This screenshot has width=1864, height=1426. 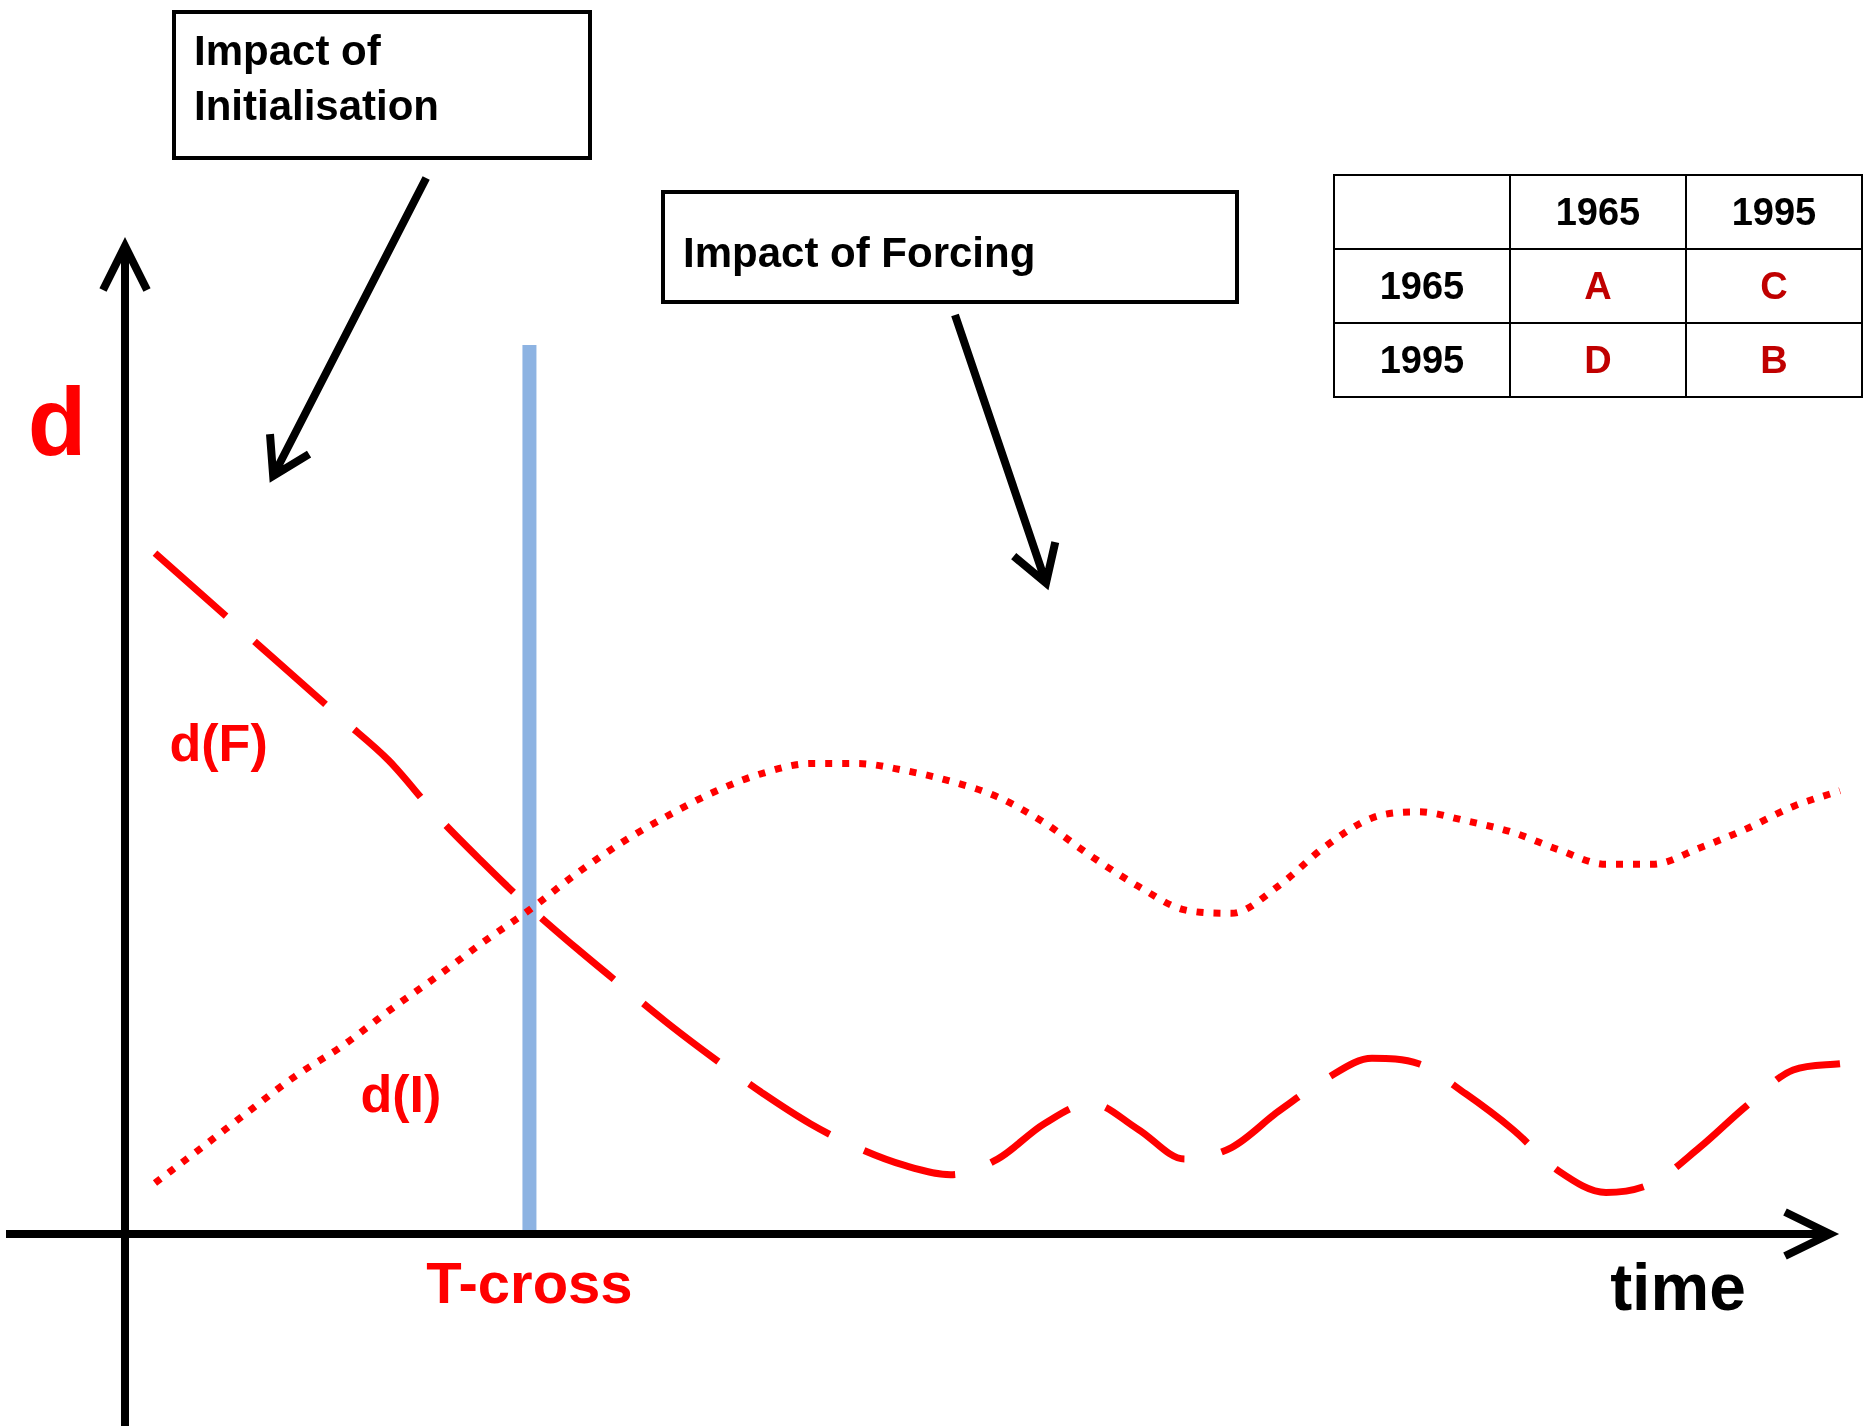 What do you see at coordinates (218, 743) in the screenshot?
I see `series-label: d(F)` at bounding box center [218, 743].